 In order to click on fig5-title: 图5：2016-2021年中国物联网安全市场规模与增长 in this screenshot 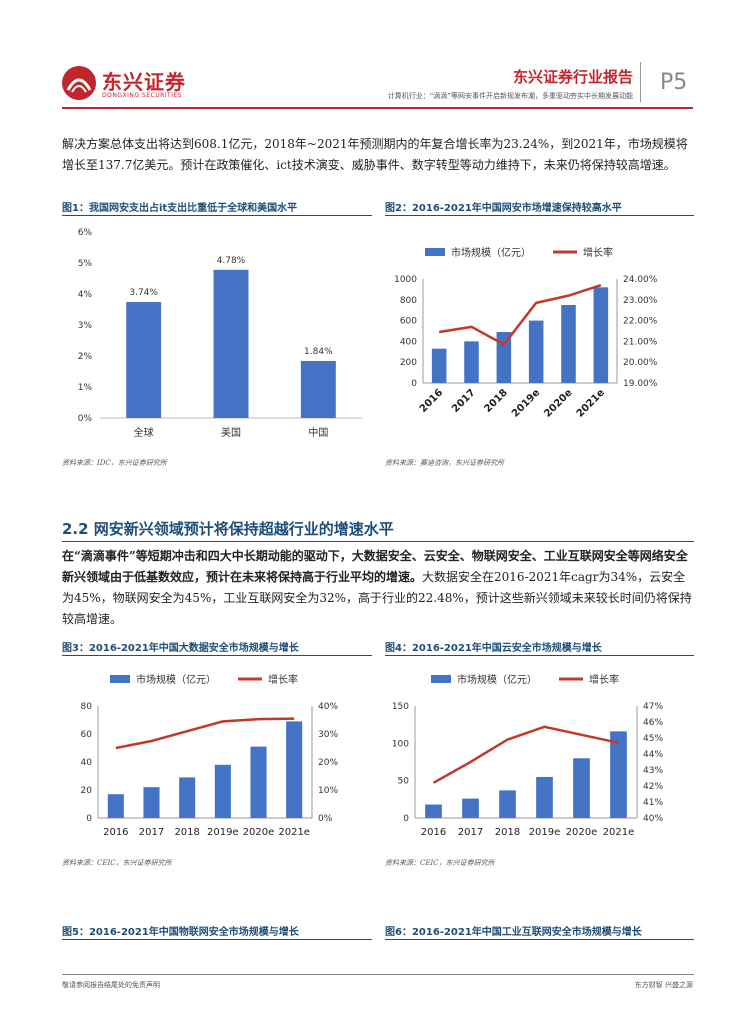, I will do `click(180, 932)`.